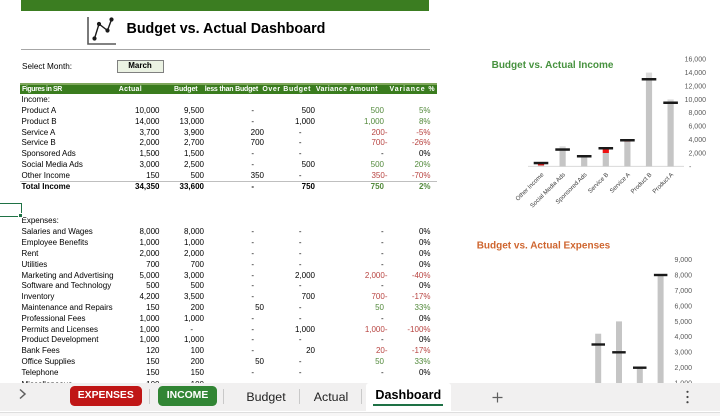  What do you see at coordinates (683, 260) in the screenshot?
I see `svg-text: 9,000` at bounding box center [683, 260].